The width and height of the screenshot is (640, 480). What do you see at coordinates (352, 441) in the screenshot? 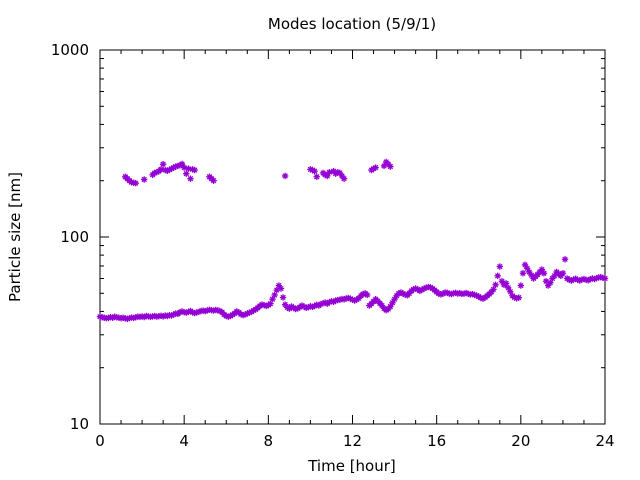
I see `x-tick-label: 12` at bounding box center [352, 441].